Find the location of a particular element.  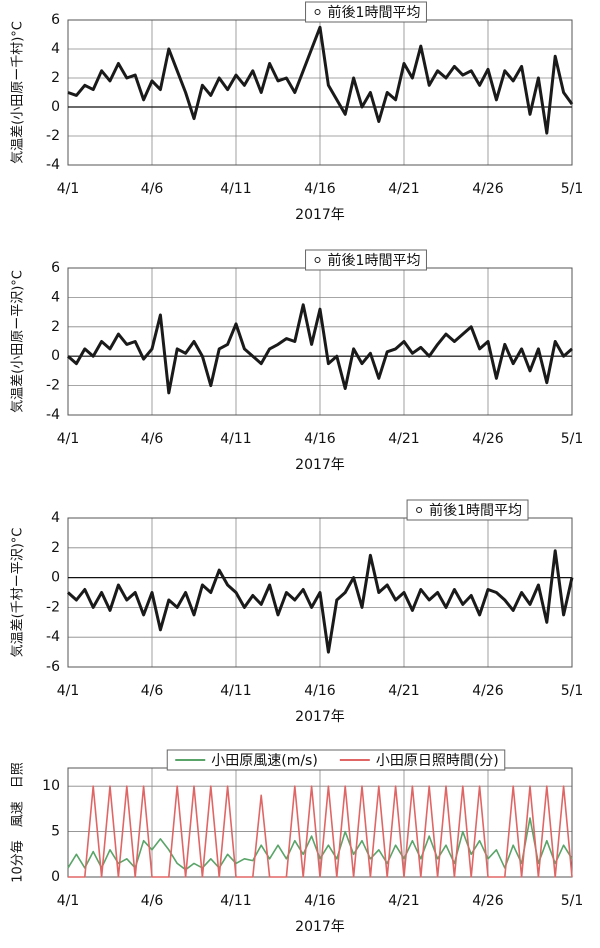

legend-label: 小田原風速(m/s) is located at coordinates (264, 761).